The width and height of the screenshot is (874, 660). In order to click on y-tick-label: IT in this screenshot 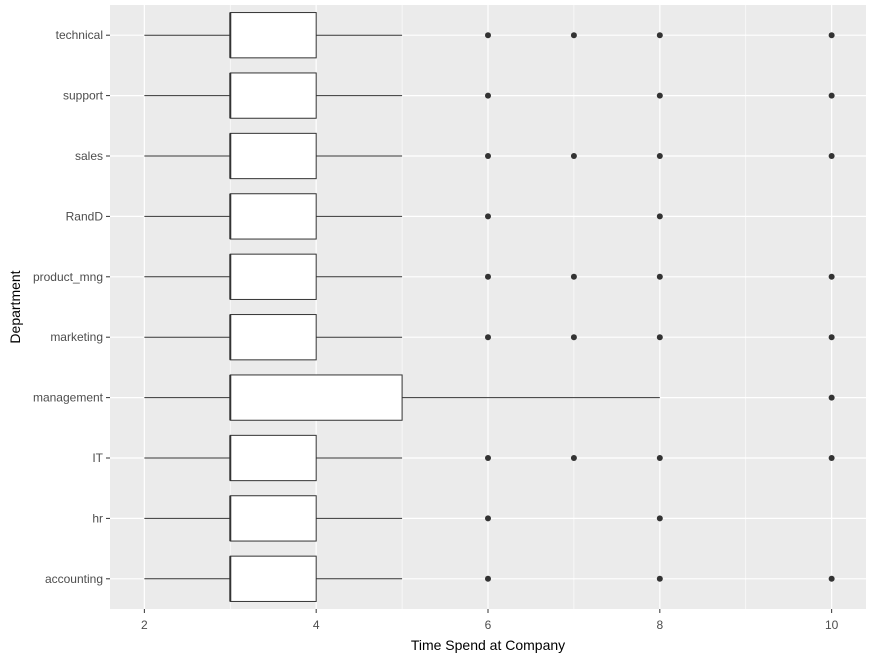, I will do `click(97, 458)`.